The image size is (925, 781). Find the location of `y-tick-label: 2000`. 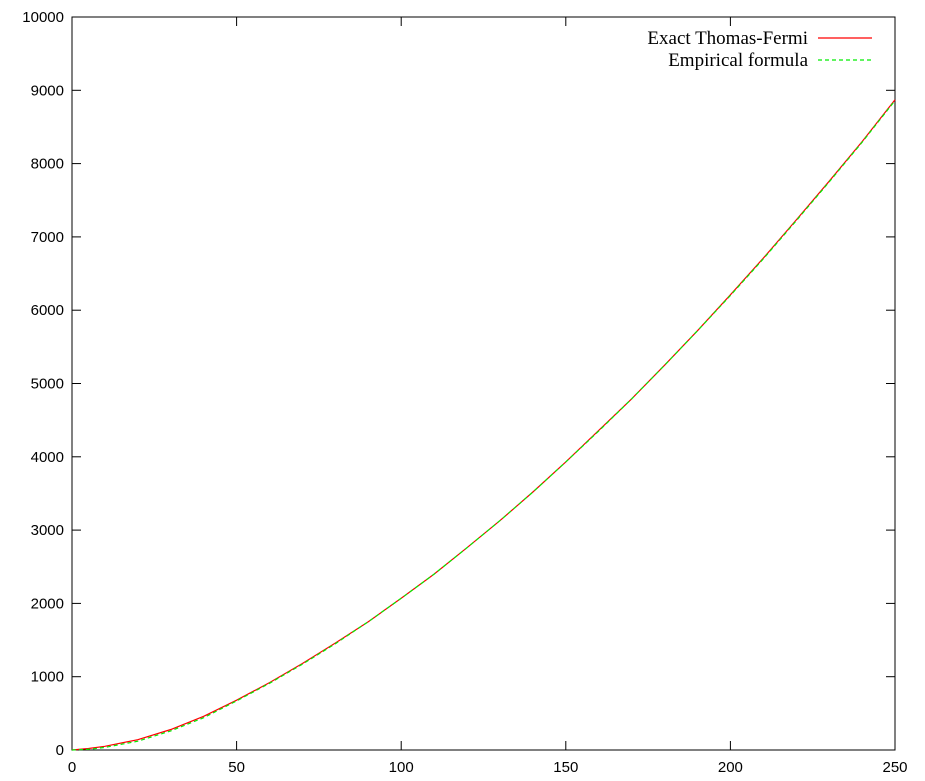

y-tick-label: 2000 is located at coordinates (47, 603).